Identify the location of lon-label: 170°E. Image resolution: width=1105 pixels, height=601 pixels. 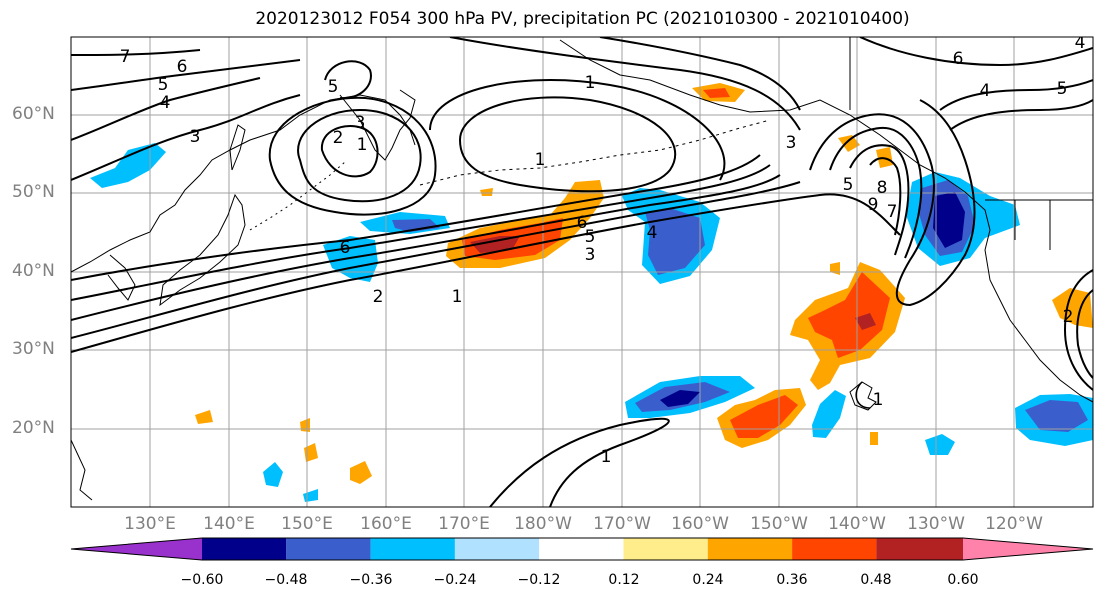
(464, 524).